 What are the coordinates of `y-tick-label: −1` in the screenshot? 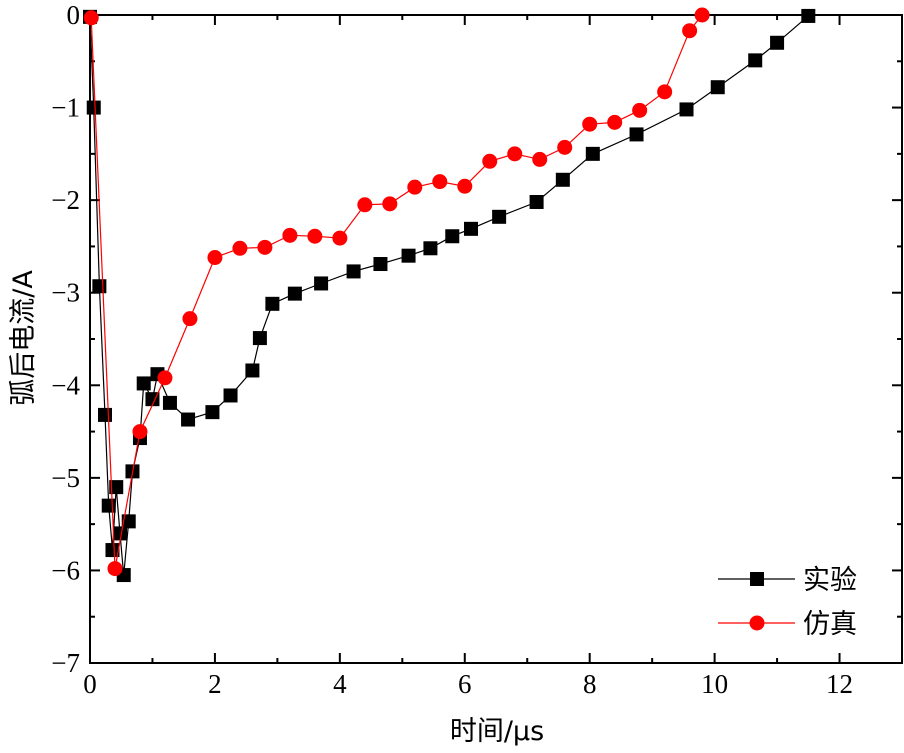 It's located at (65, 108).